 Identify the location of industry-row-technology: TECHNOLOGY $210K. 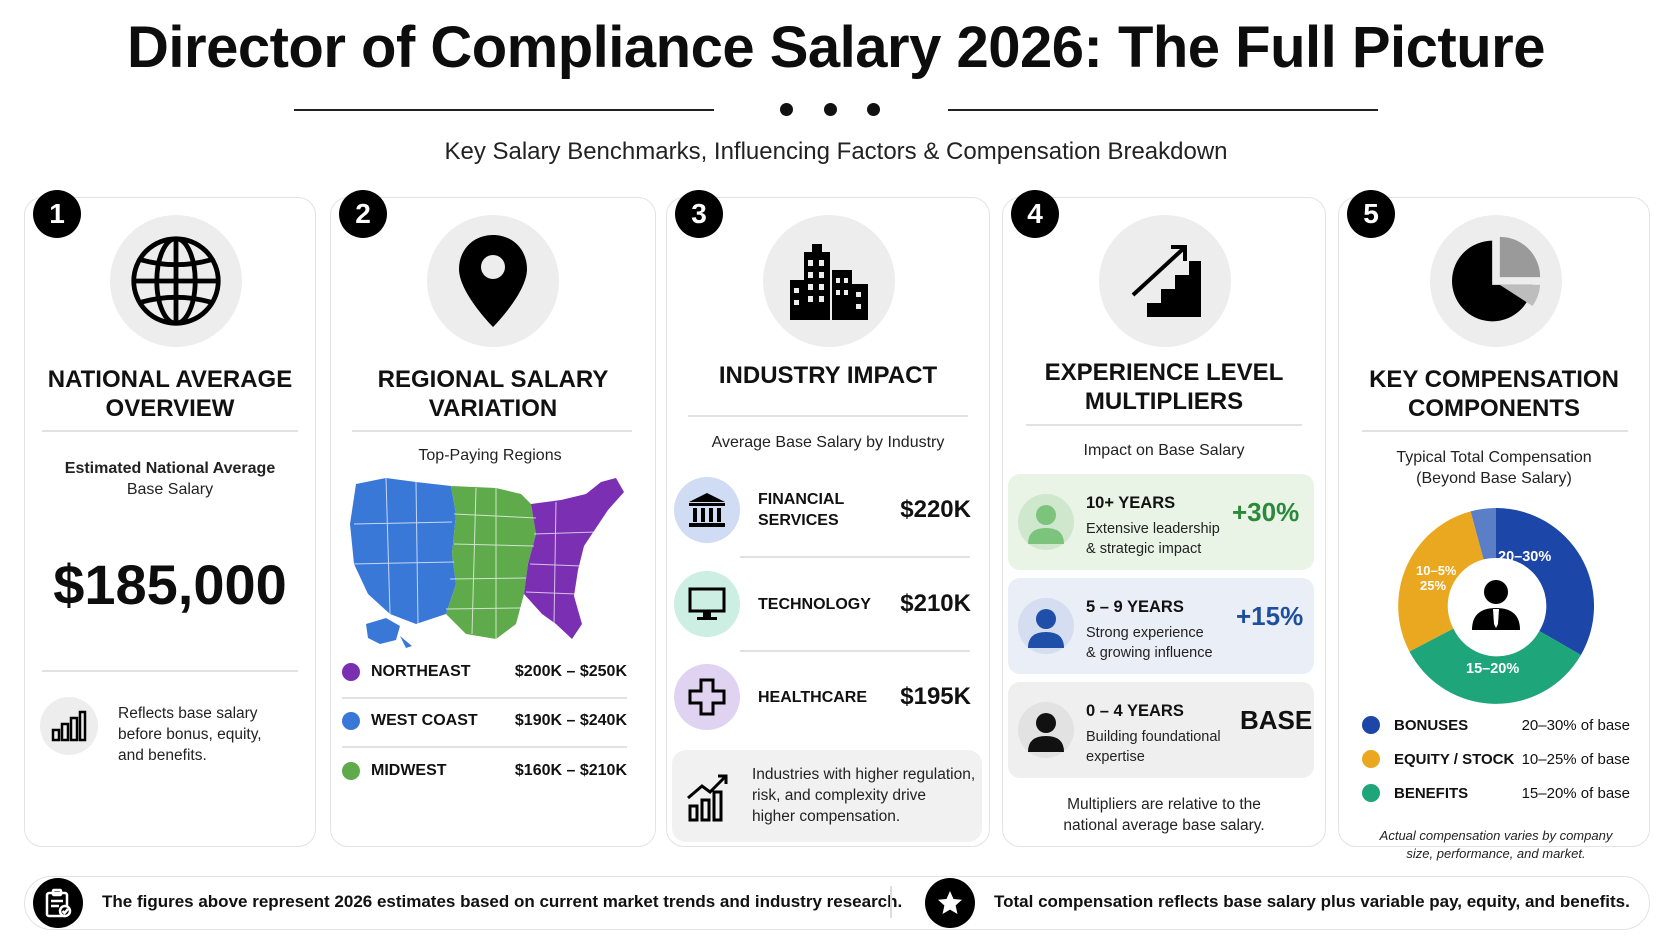
(822, 604).